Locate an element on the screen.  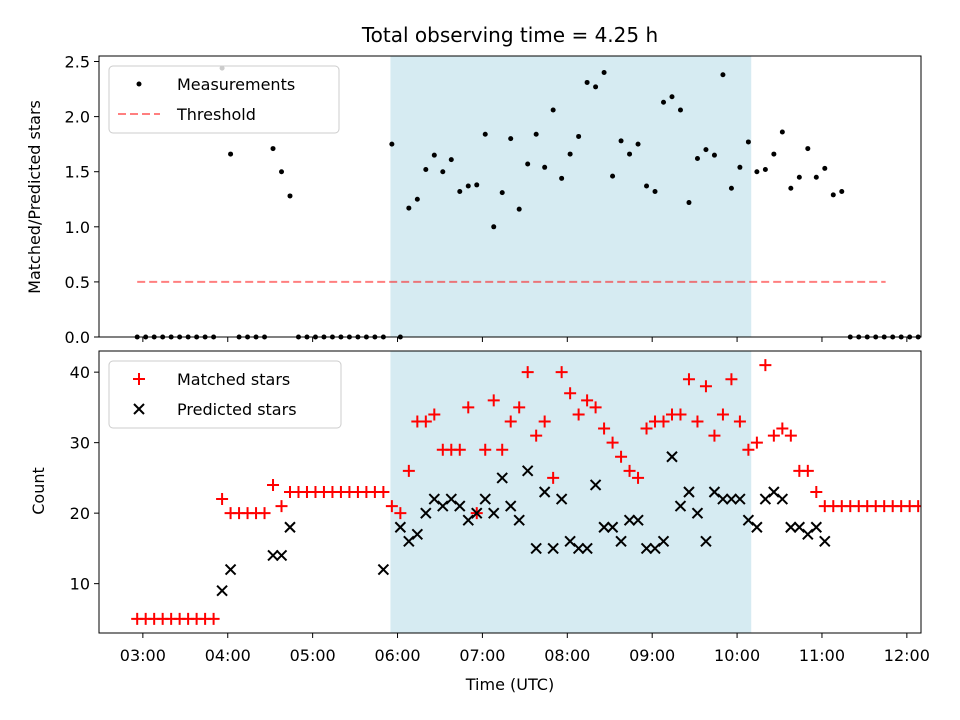
legend-marker-measurements is located at coordinates (139, 84).